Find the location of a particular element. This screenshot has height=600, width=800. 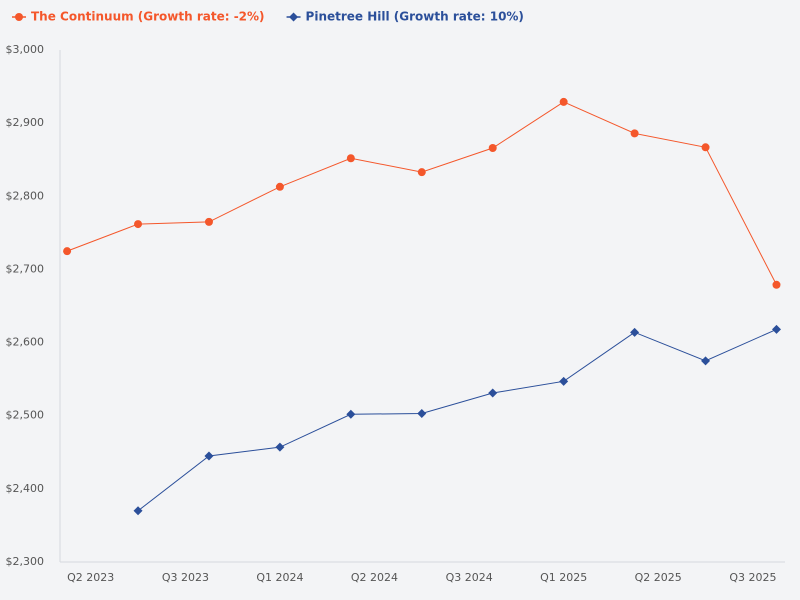

legend-label: The Continuum (Growth rate: -2%) is located at coordinates (148, 17).